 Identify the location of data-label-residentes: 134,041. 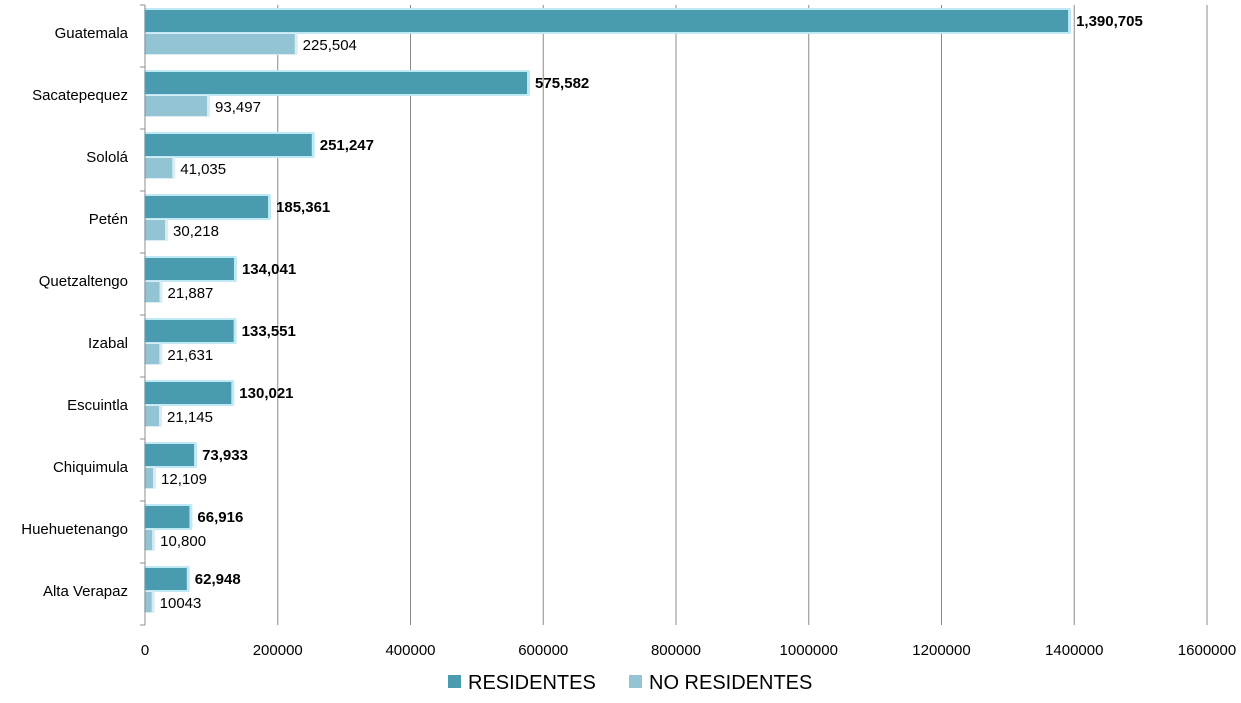
(269, 269).